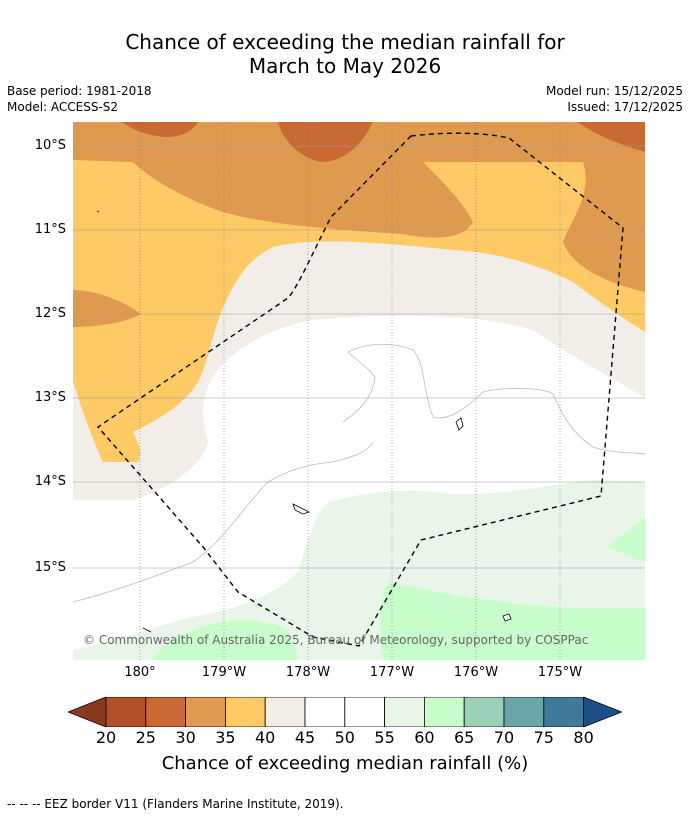 The width and height of the screenshot is (690, 816). What do you see at coordinates (611, 137) in the screenshot?
I see `band-25-30-ne` at bounding box center [611, 137].